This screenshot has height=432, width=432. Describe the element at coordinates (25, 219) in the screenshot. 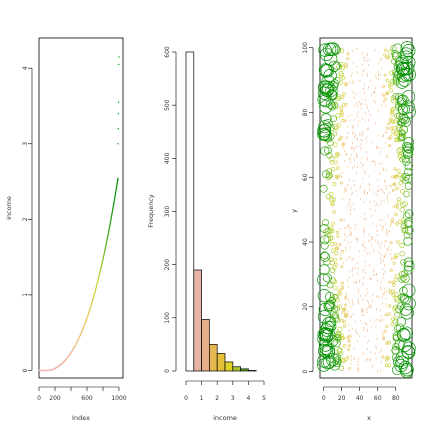

I see `y-tick-label: 2` at that location.